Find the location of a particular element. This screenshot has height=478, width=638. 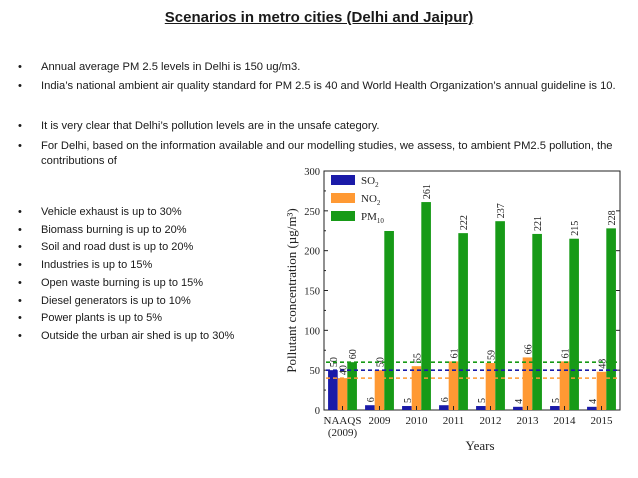

y-tick-label: 100 is located at coordinates (312, 331).